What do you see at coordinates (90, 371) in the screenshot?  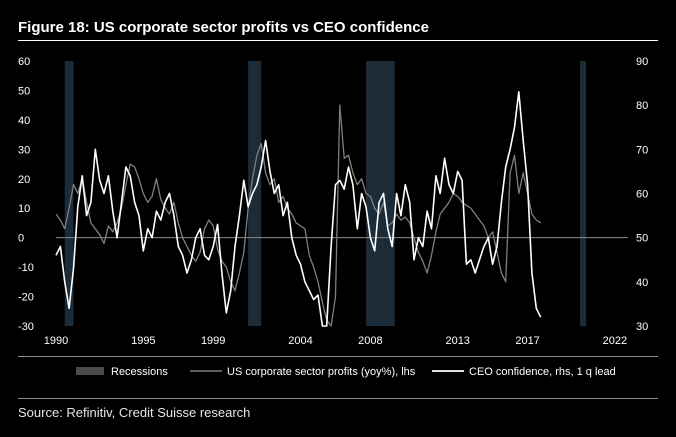 I see `legend-recessions-swatch` at bounding box center [90, 371].